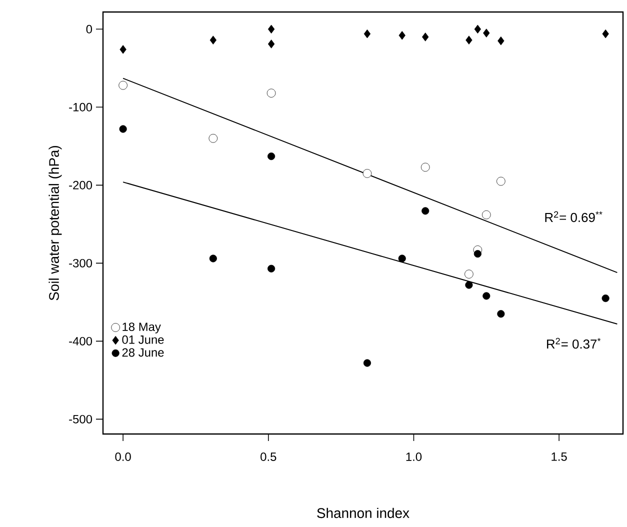 The height and width of the screenshot is (527, 627). I want to click on x-tick-label: 1.0, so click(414, 456).